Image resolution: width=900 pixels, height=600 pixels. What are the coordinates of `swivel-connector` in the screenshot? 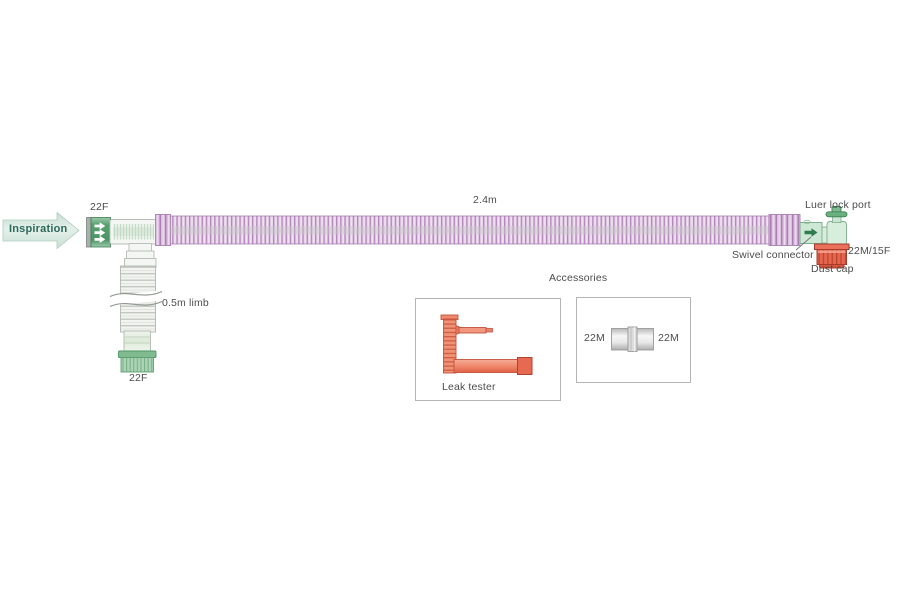 It's located at (811, 231).